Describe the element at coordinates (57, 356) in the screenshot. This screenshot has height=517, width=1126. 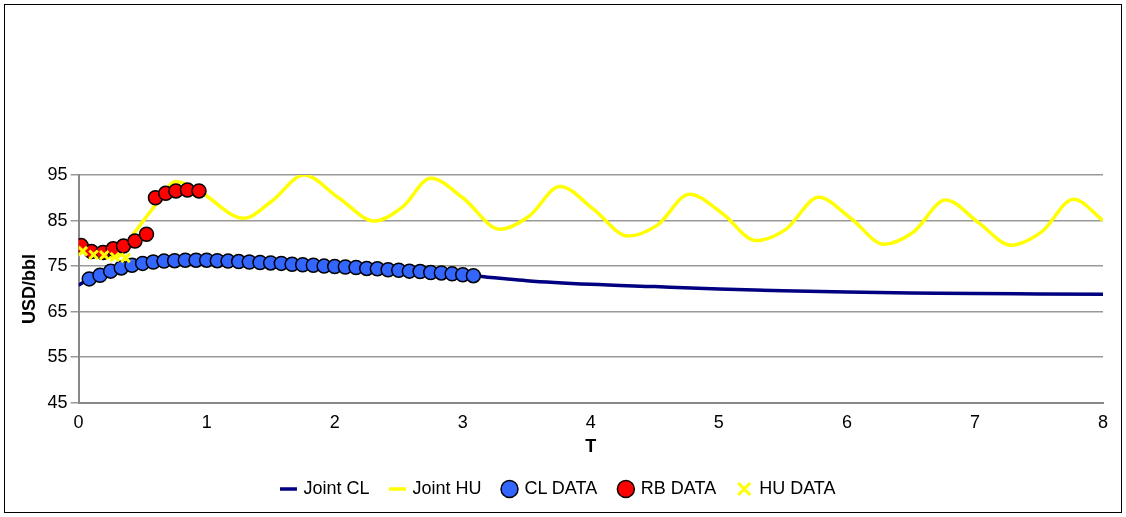
I see `y-tick-label: 55` at that location.